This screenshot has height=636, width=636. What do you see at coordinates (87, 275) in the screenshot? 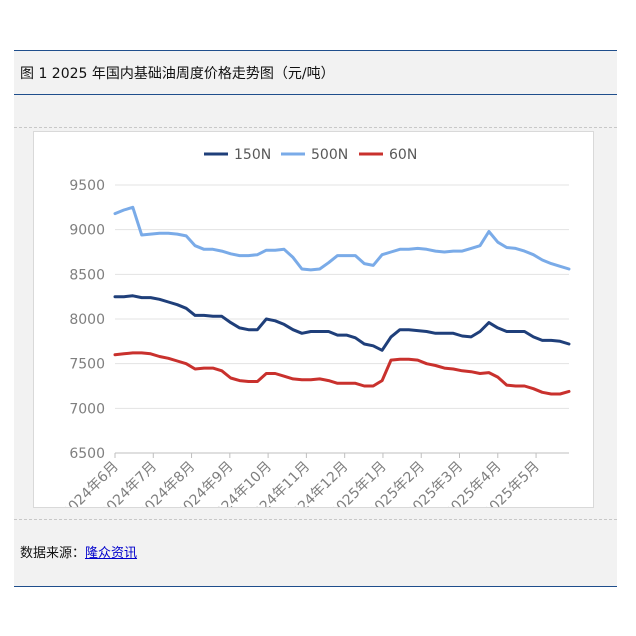
I see `y-tick-label: 8500` at bounding box center [87, 275].